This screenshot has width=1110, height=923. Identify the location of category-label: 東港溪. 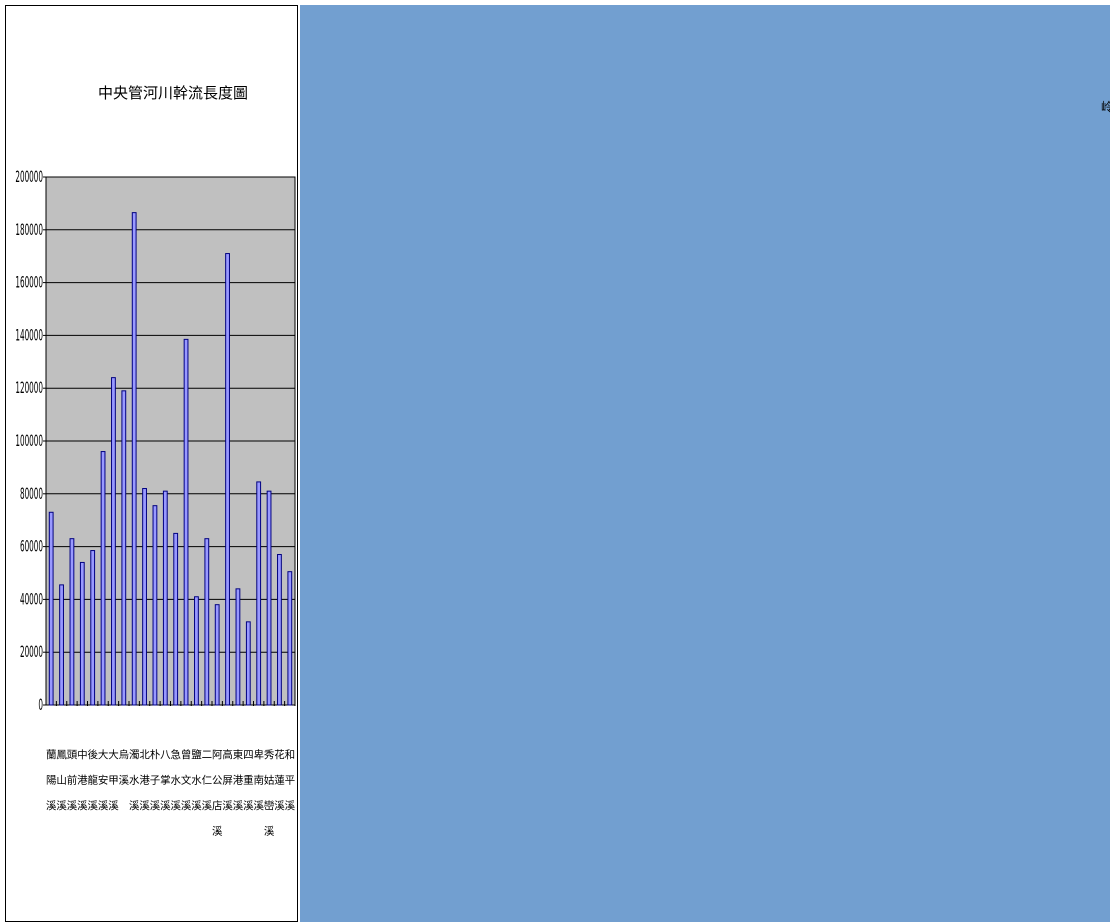
(238, 780).